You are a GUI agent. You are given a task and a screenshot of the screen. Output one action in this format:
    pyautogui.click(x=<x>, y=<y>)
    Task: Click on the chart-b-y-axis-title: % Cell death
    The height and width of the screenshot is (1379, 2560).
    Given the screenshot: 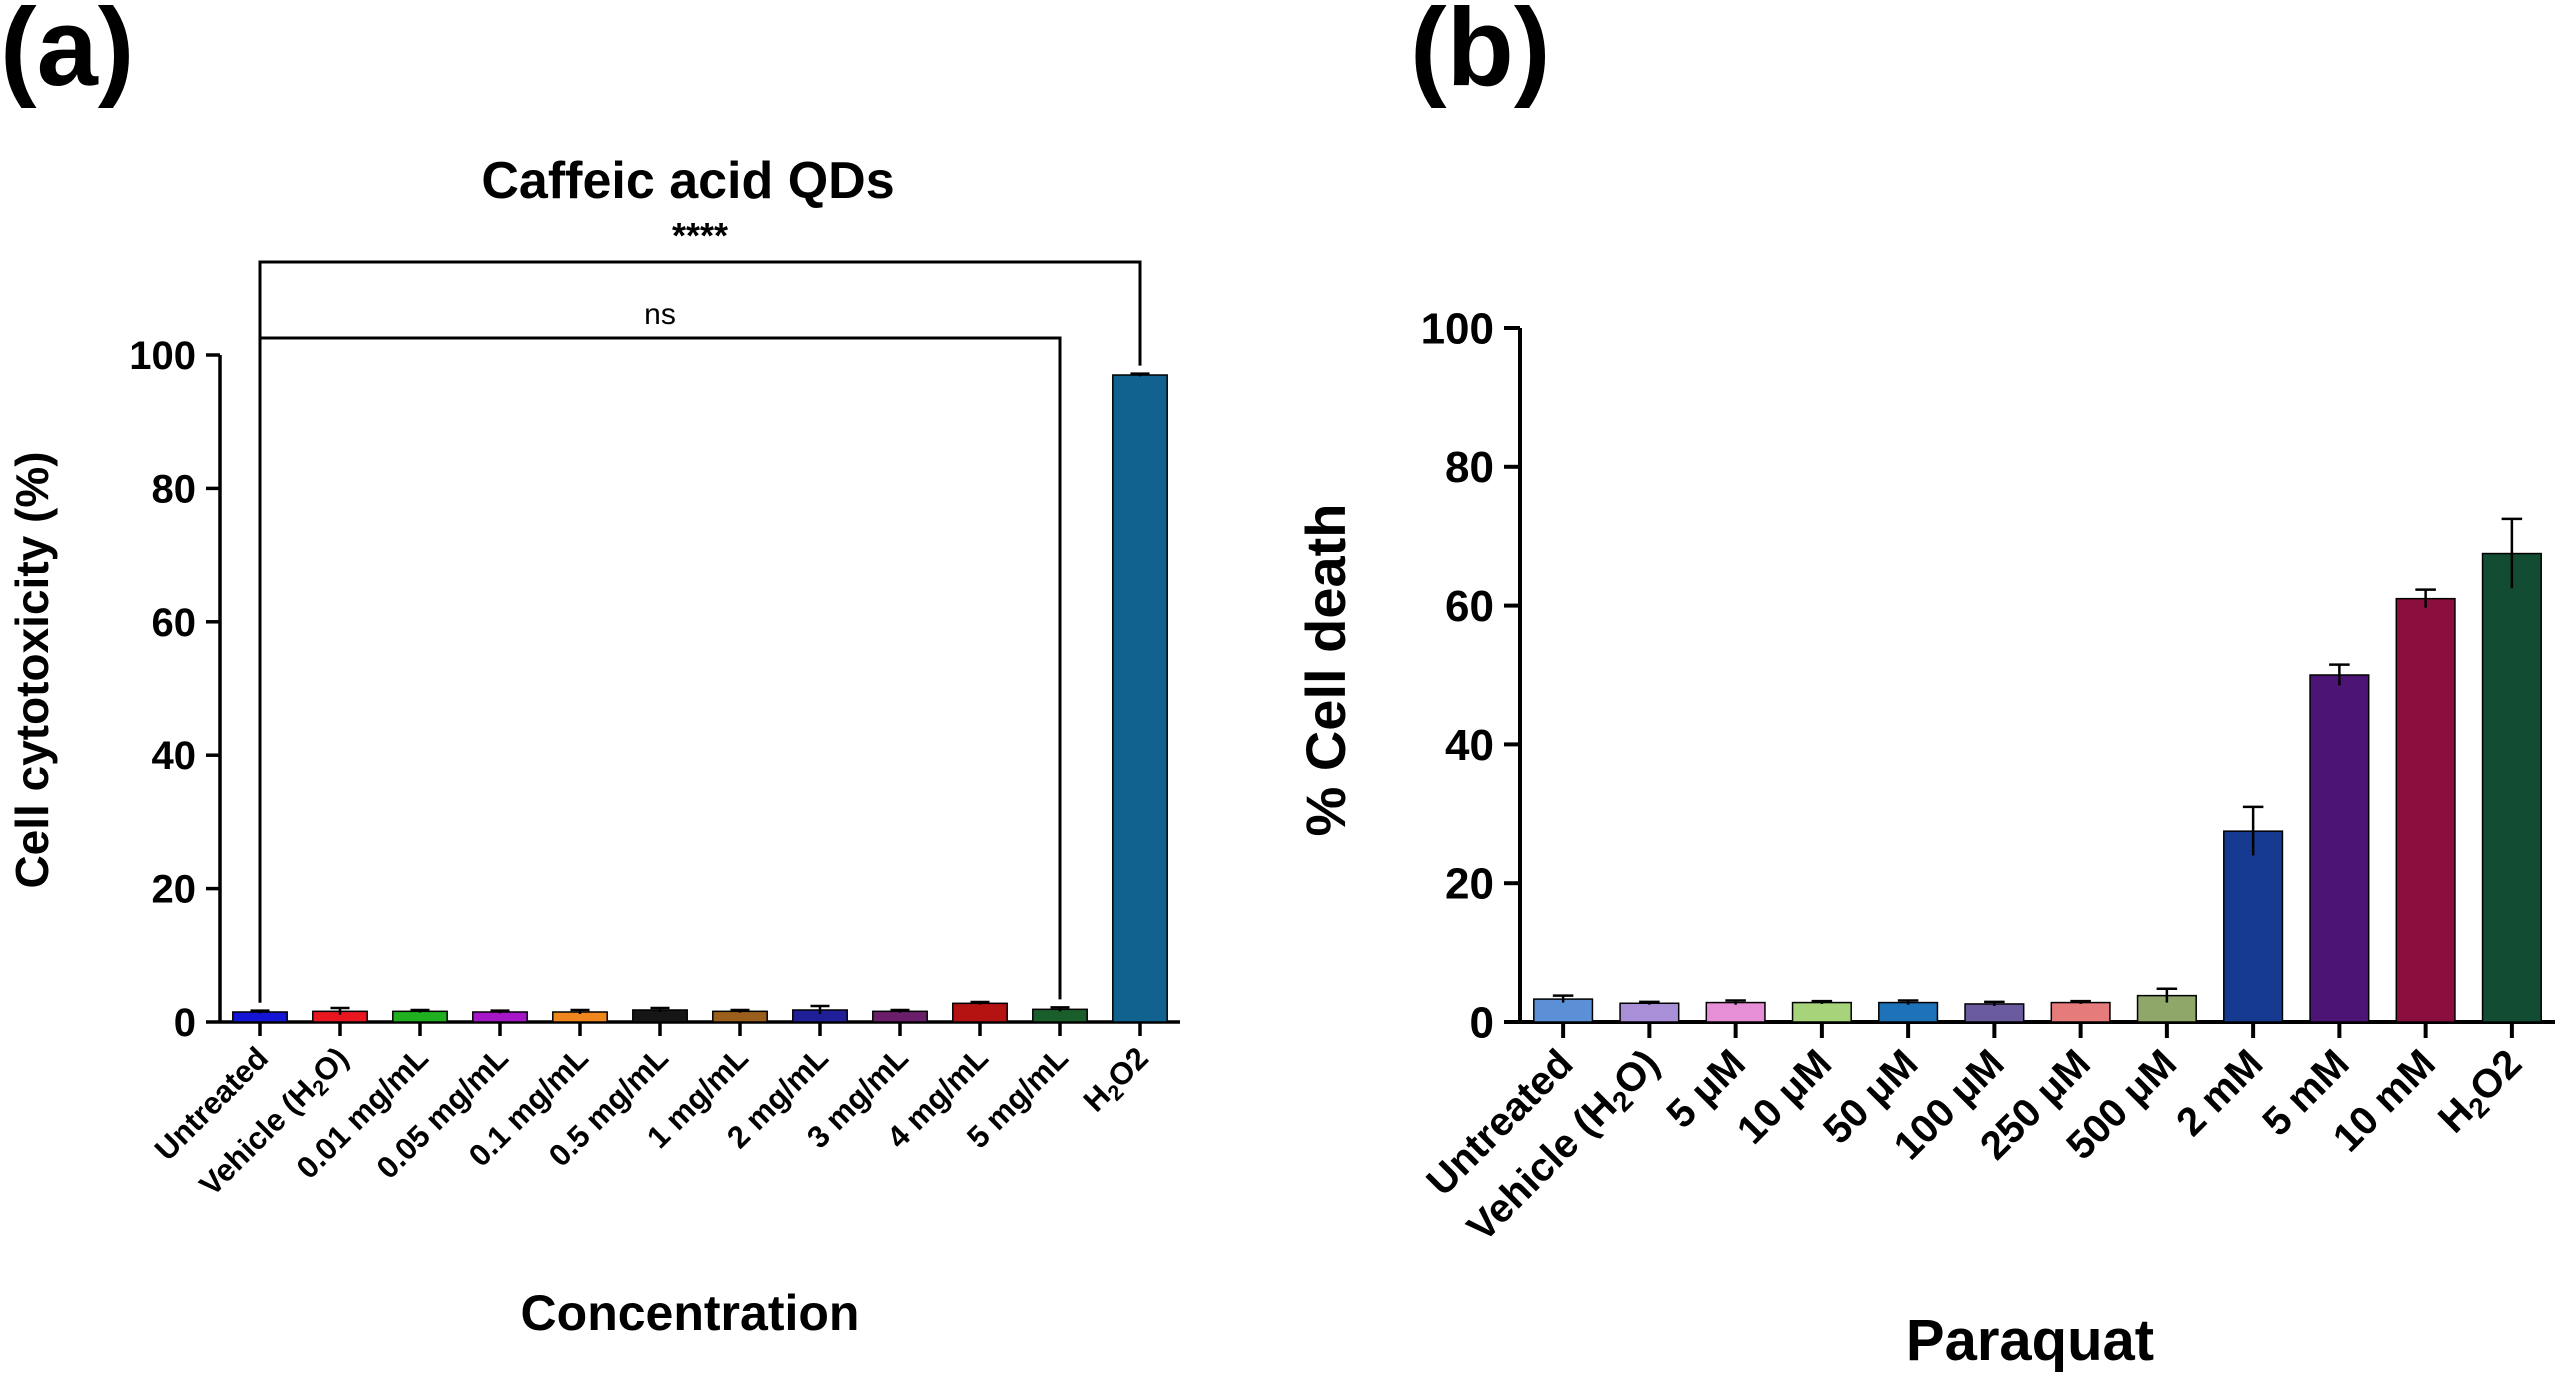 What is the action you would take?
    pyautogui.click(x=1325, y=670)
    